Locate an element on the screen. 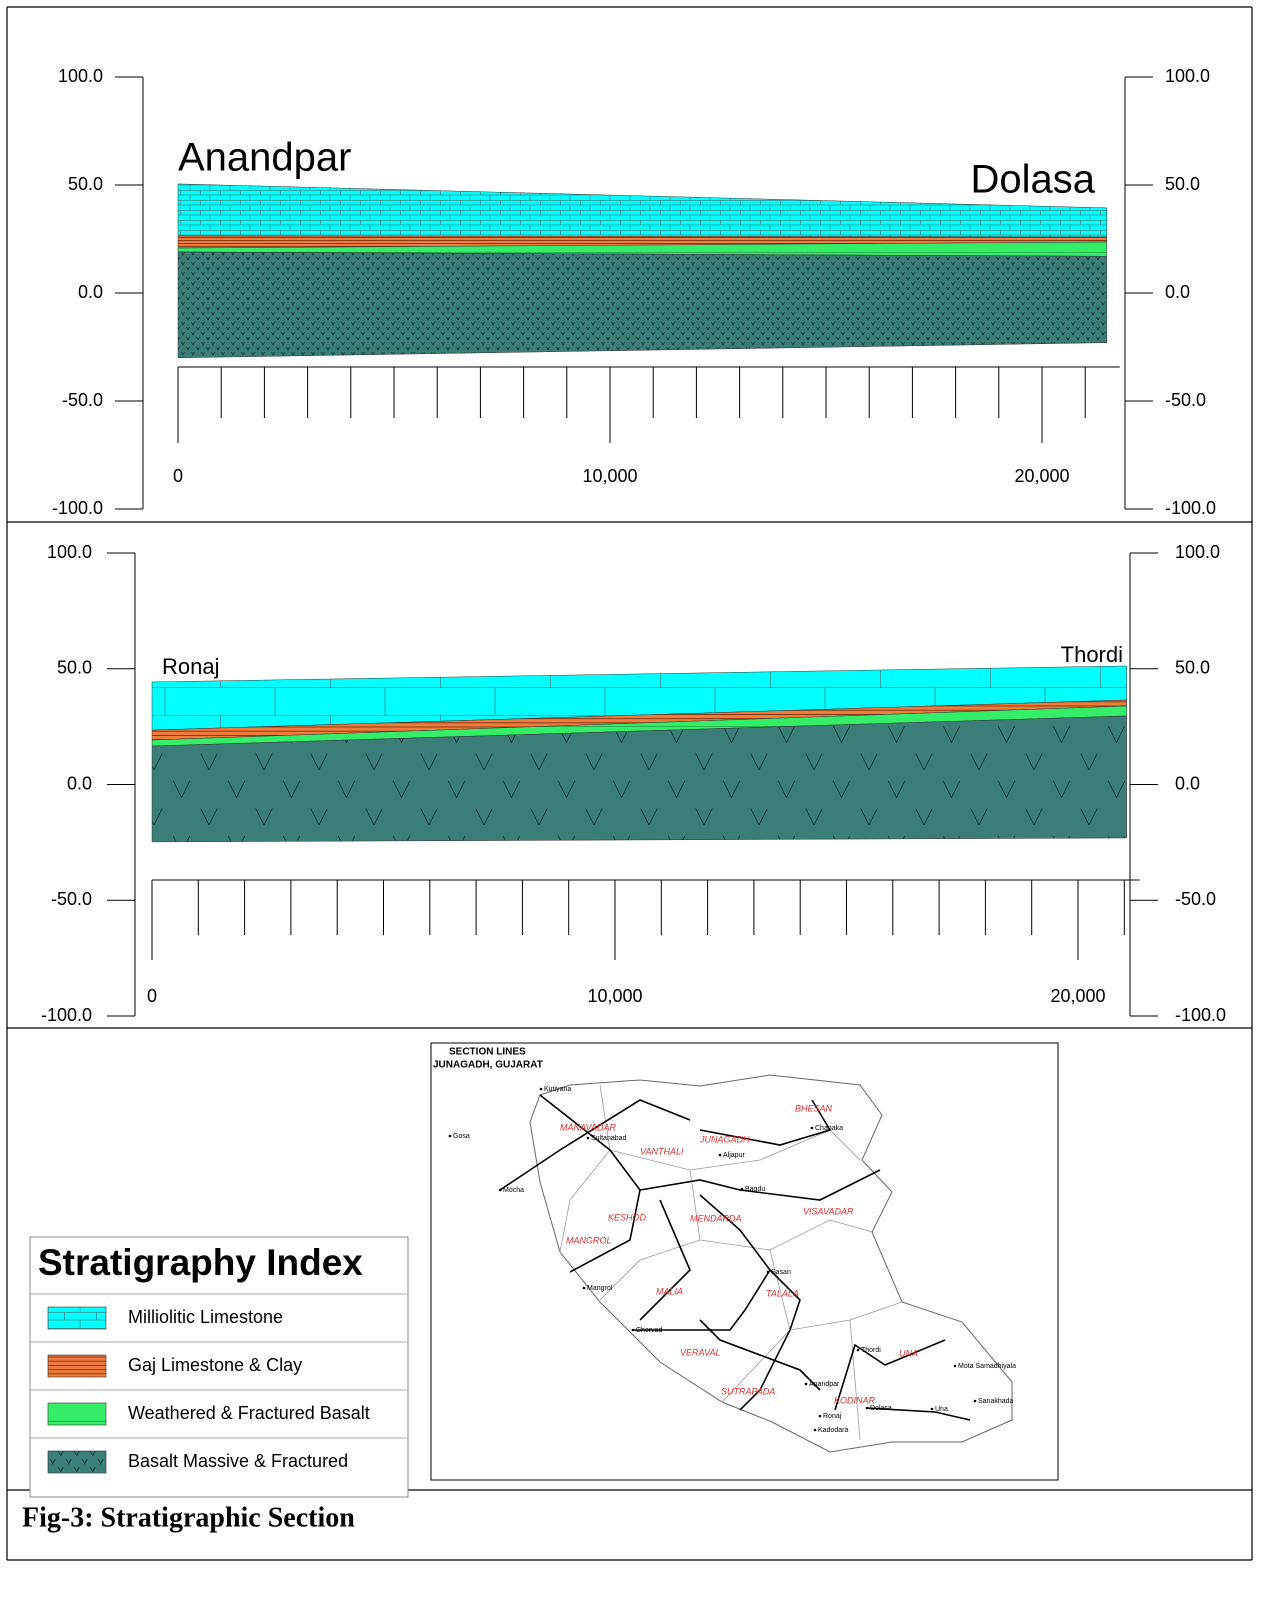 The width and height of the screenshot is (1283, 1620). zone-label: TALALA is located at coordinates (782, 1293).